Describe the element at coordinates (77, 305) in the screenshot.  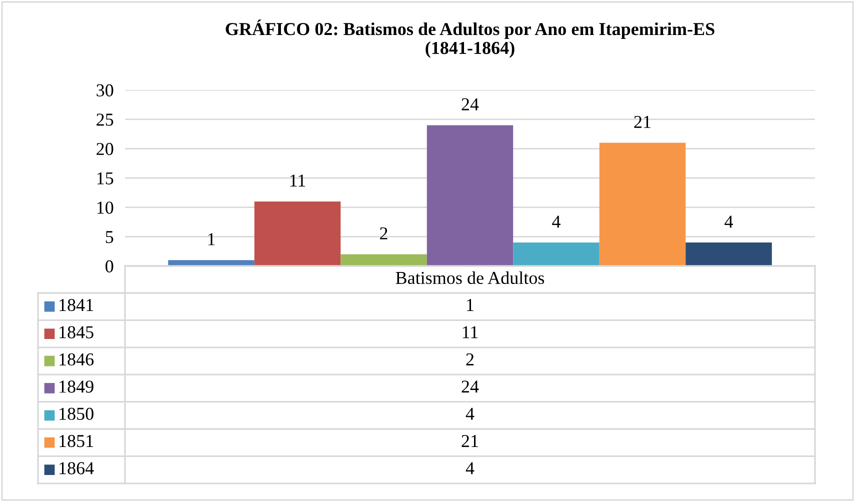
I see `legend-label: 1841` at that location.